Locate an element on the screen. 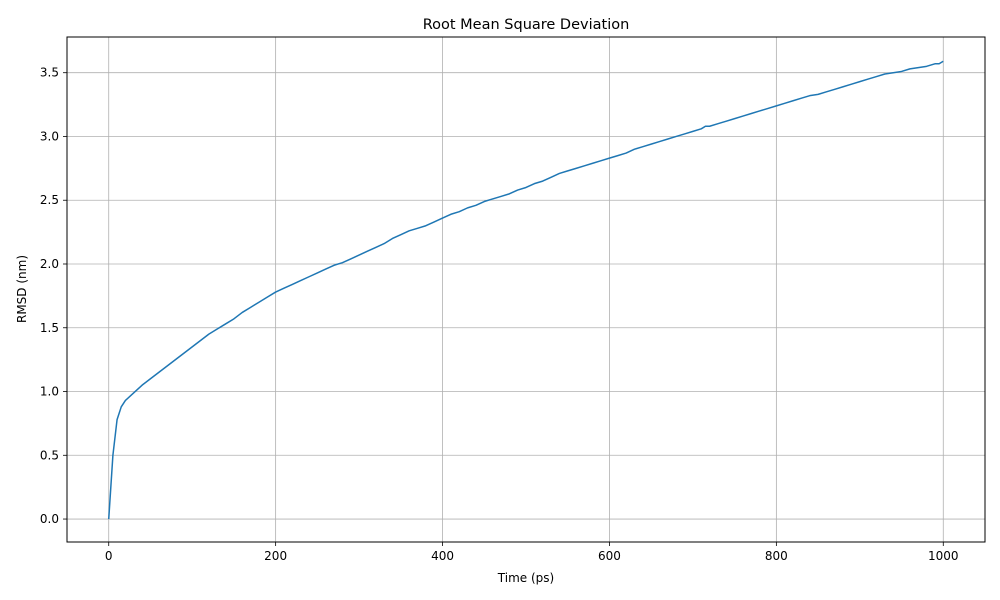 Image resolution: width=1000 pixels, height=600 pixels. y-tick-label: 1.0 is located at coordinates (49, 392).